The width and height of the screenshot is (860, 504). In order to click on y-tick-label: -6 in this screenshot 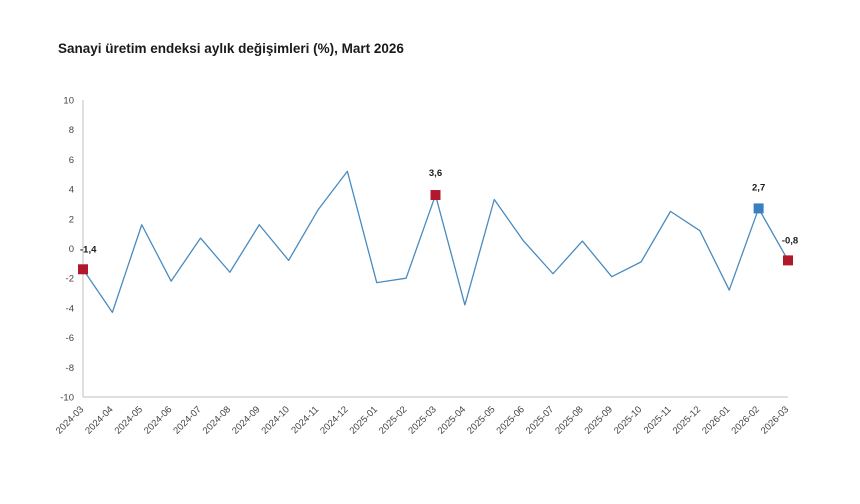, I will do `click(70, 338)`.